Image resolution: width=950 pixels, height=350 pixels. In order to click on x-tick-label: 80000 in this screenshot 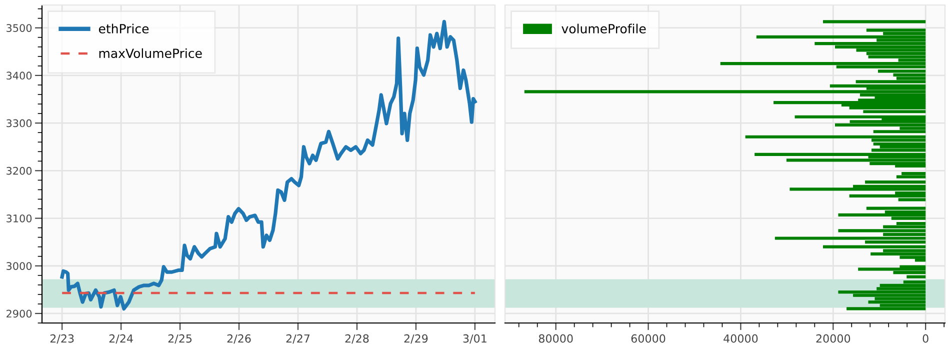, I will do `click(555, 338)`.